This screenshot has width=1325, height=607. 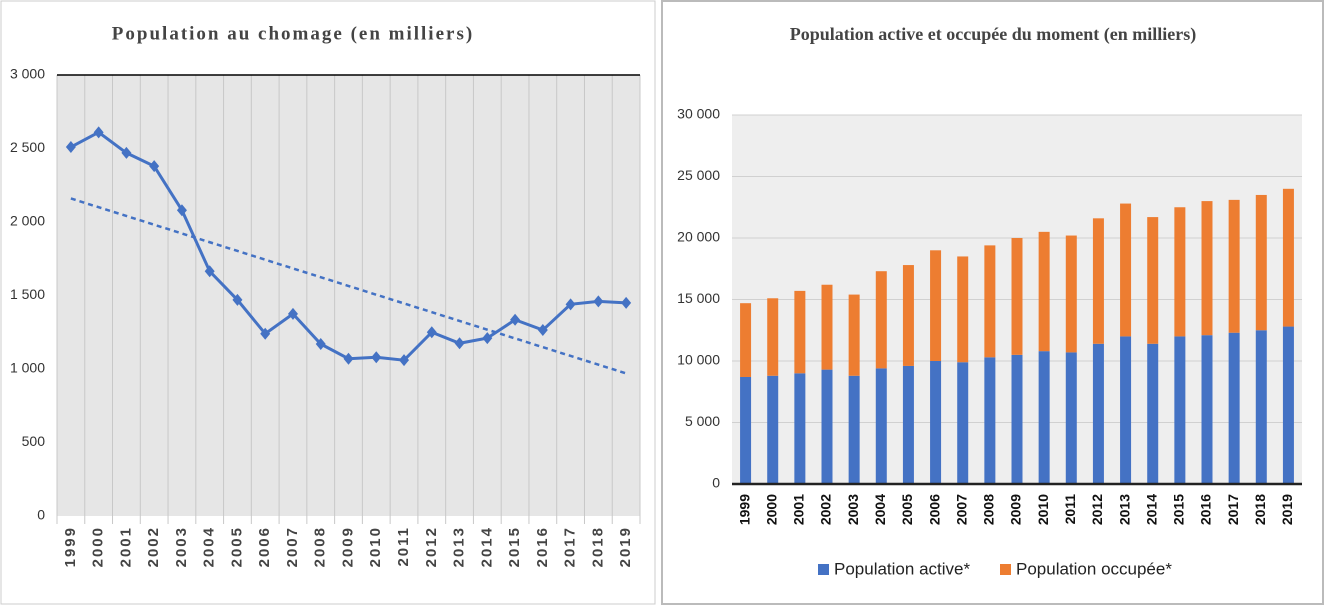 What do you see at coordinates (698, 175) in the screenshot?
I see `y-tick-label: 25 000` at bounding box center [698, 175].